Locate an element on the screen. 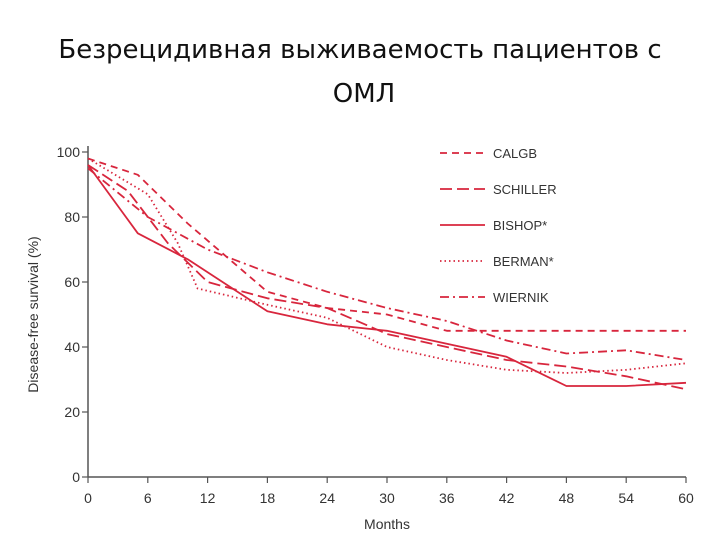  legend-label: SCHILLER is located at coordinates (525, 189).